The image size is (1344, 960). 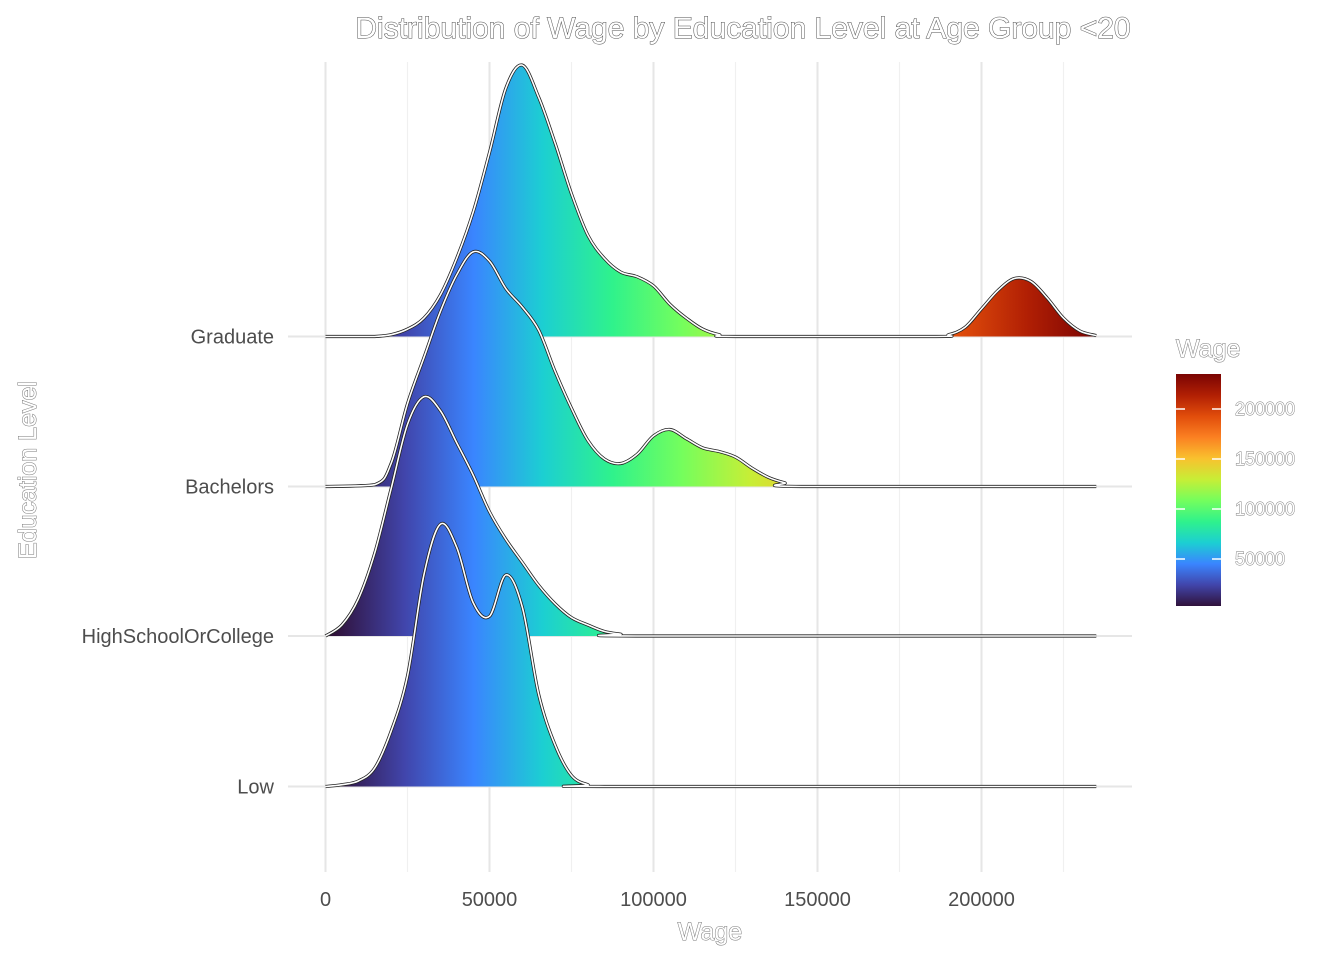 I want to click on y-tick-label: Bachelors, so click(x=229, y=488).